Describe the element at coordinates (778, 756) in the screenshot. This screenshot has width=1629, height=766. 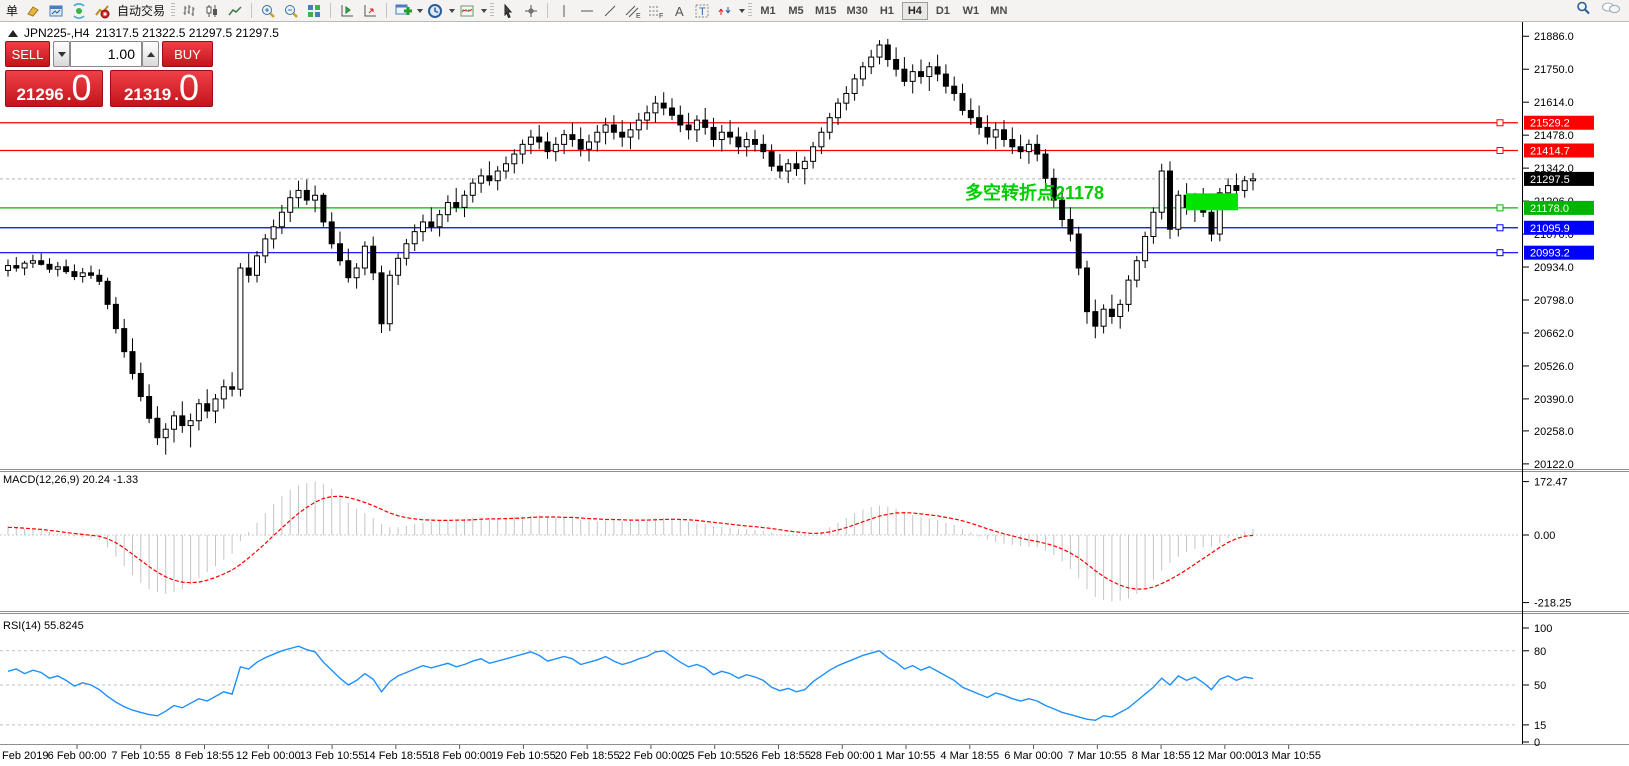
I see `svg-text: 26 Feb 18:55` at that location.